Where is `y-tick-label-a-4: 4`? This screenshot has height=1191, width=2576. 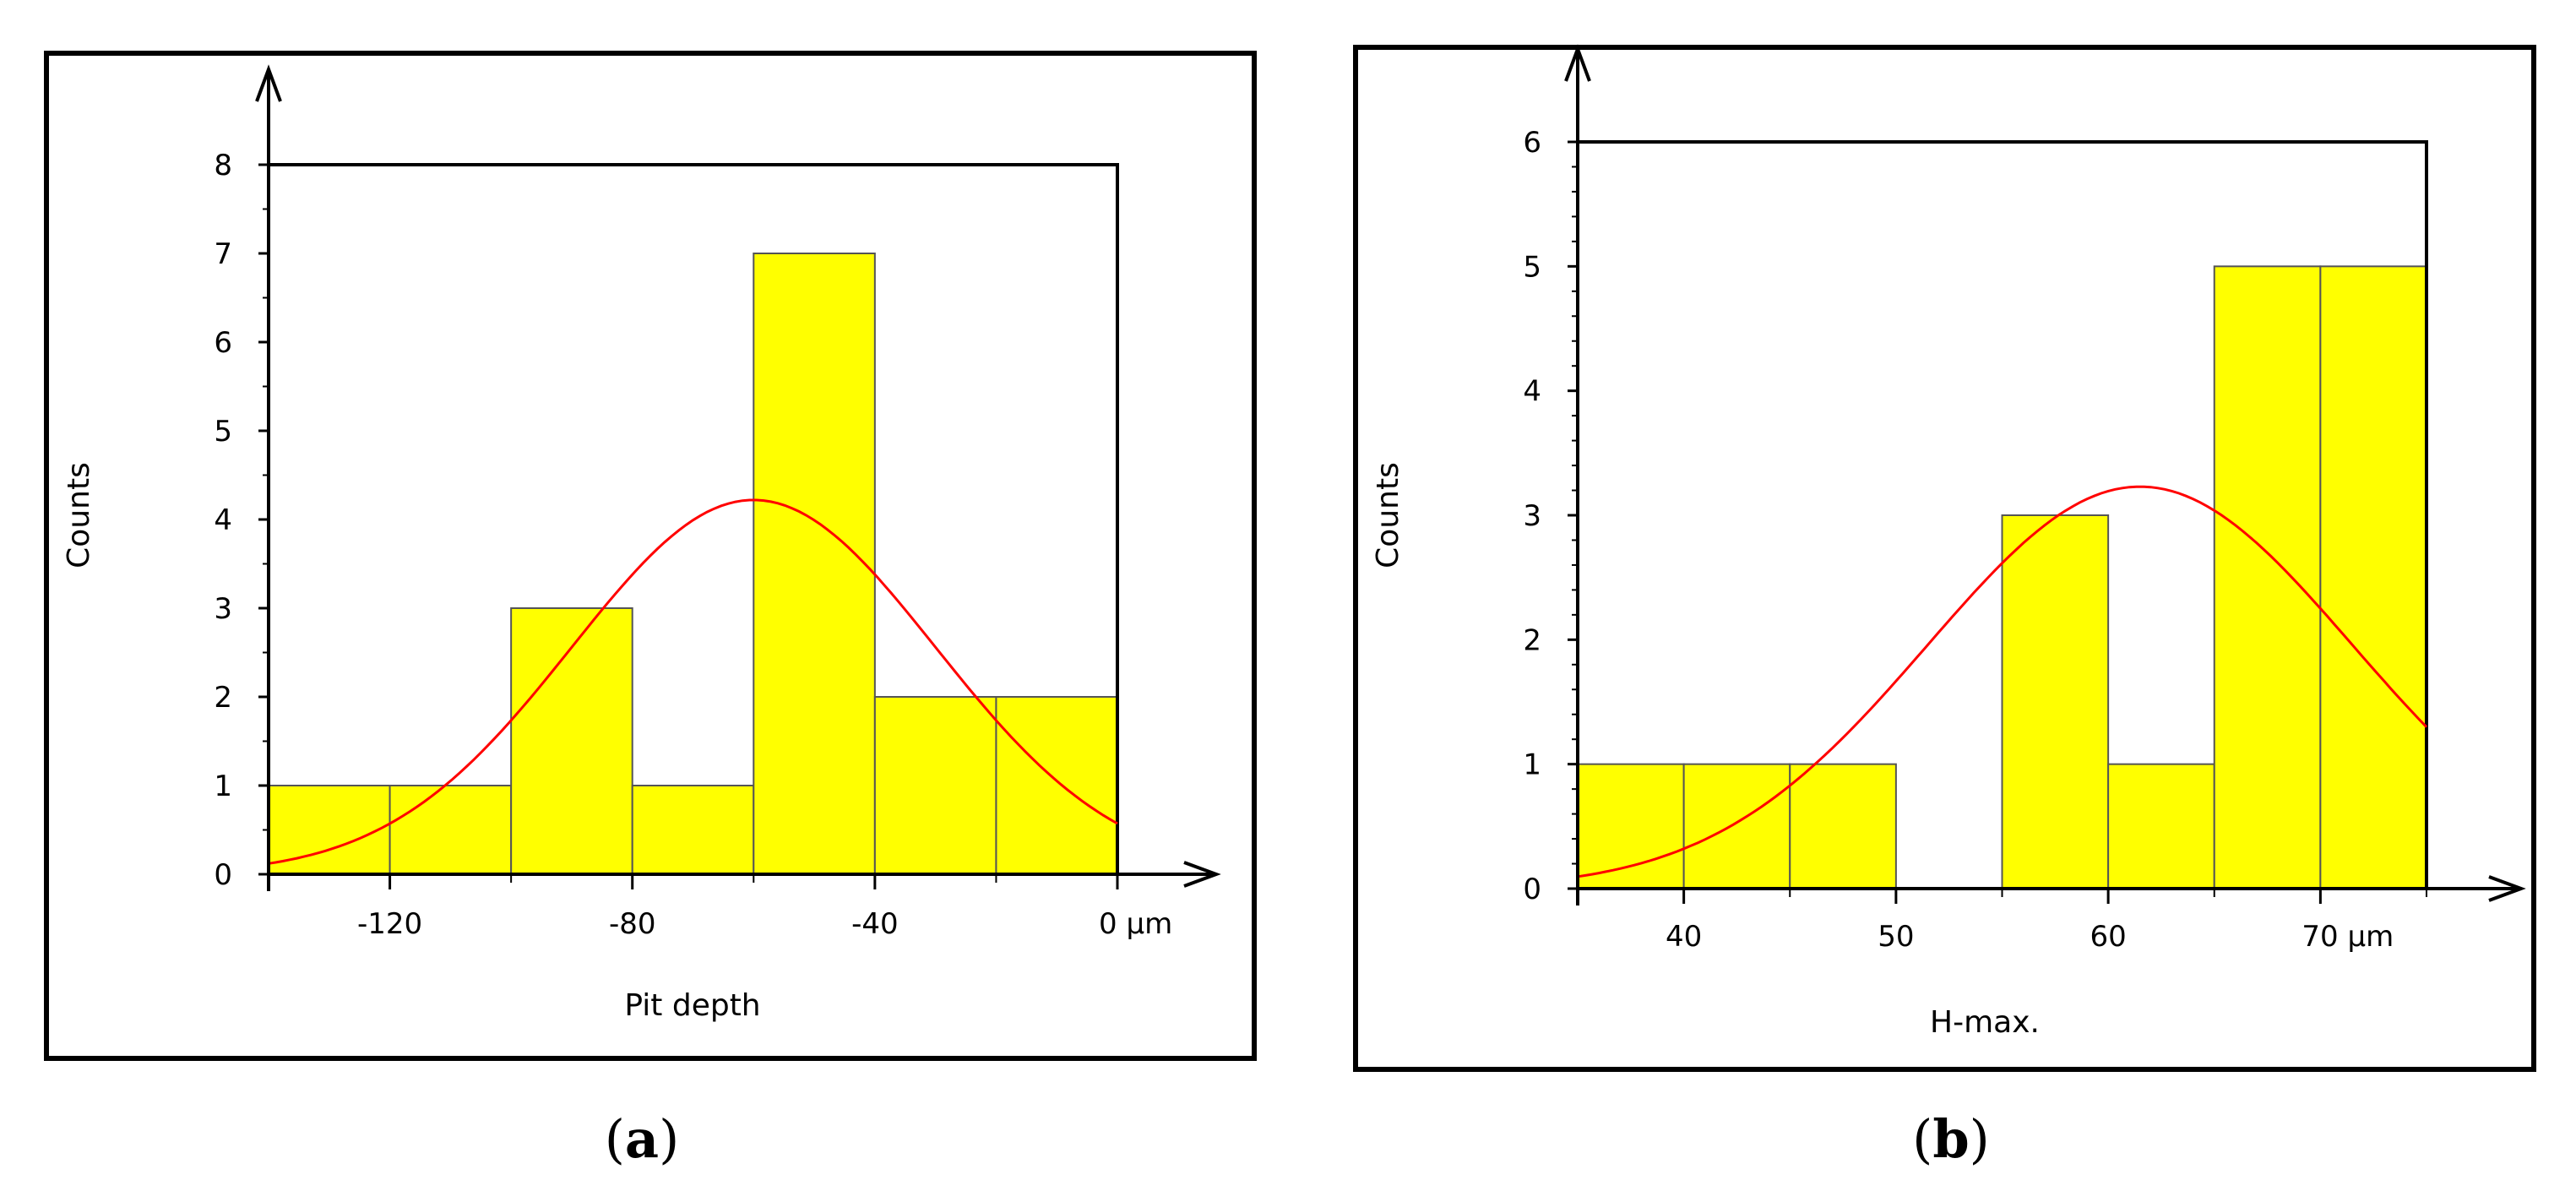
y-tick-label-a-4: 4 is located at coordinates (223, 520).